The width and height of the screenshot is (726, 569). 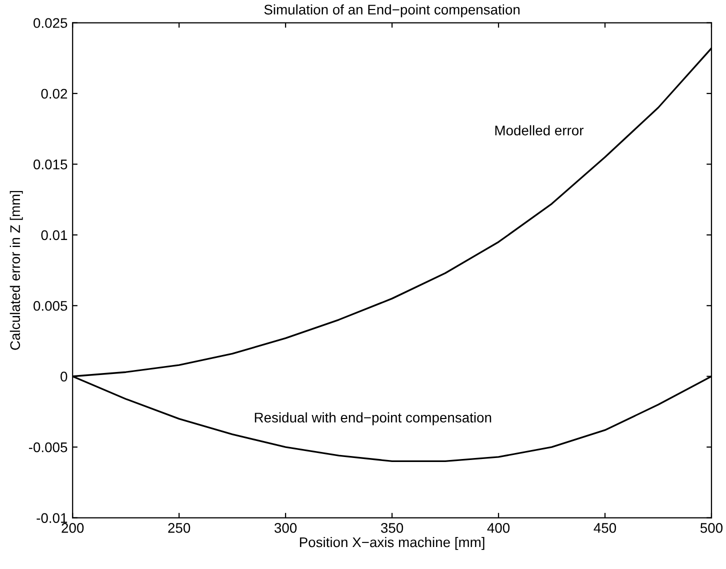 What do you see at coordinates (179, 528) in the screenshot?
I see `x-tick-label: 250` at bounding box center [179, 528].